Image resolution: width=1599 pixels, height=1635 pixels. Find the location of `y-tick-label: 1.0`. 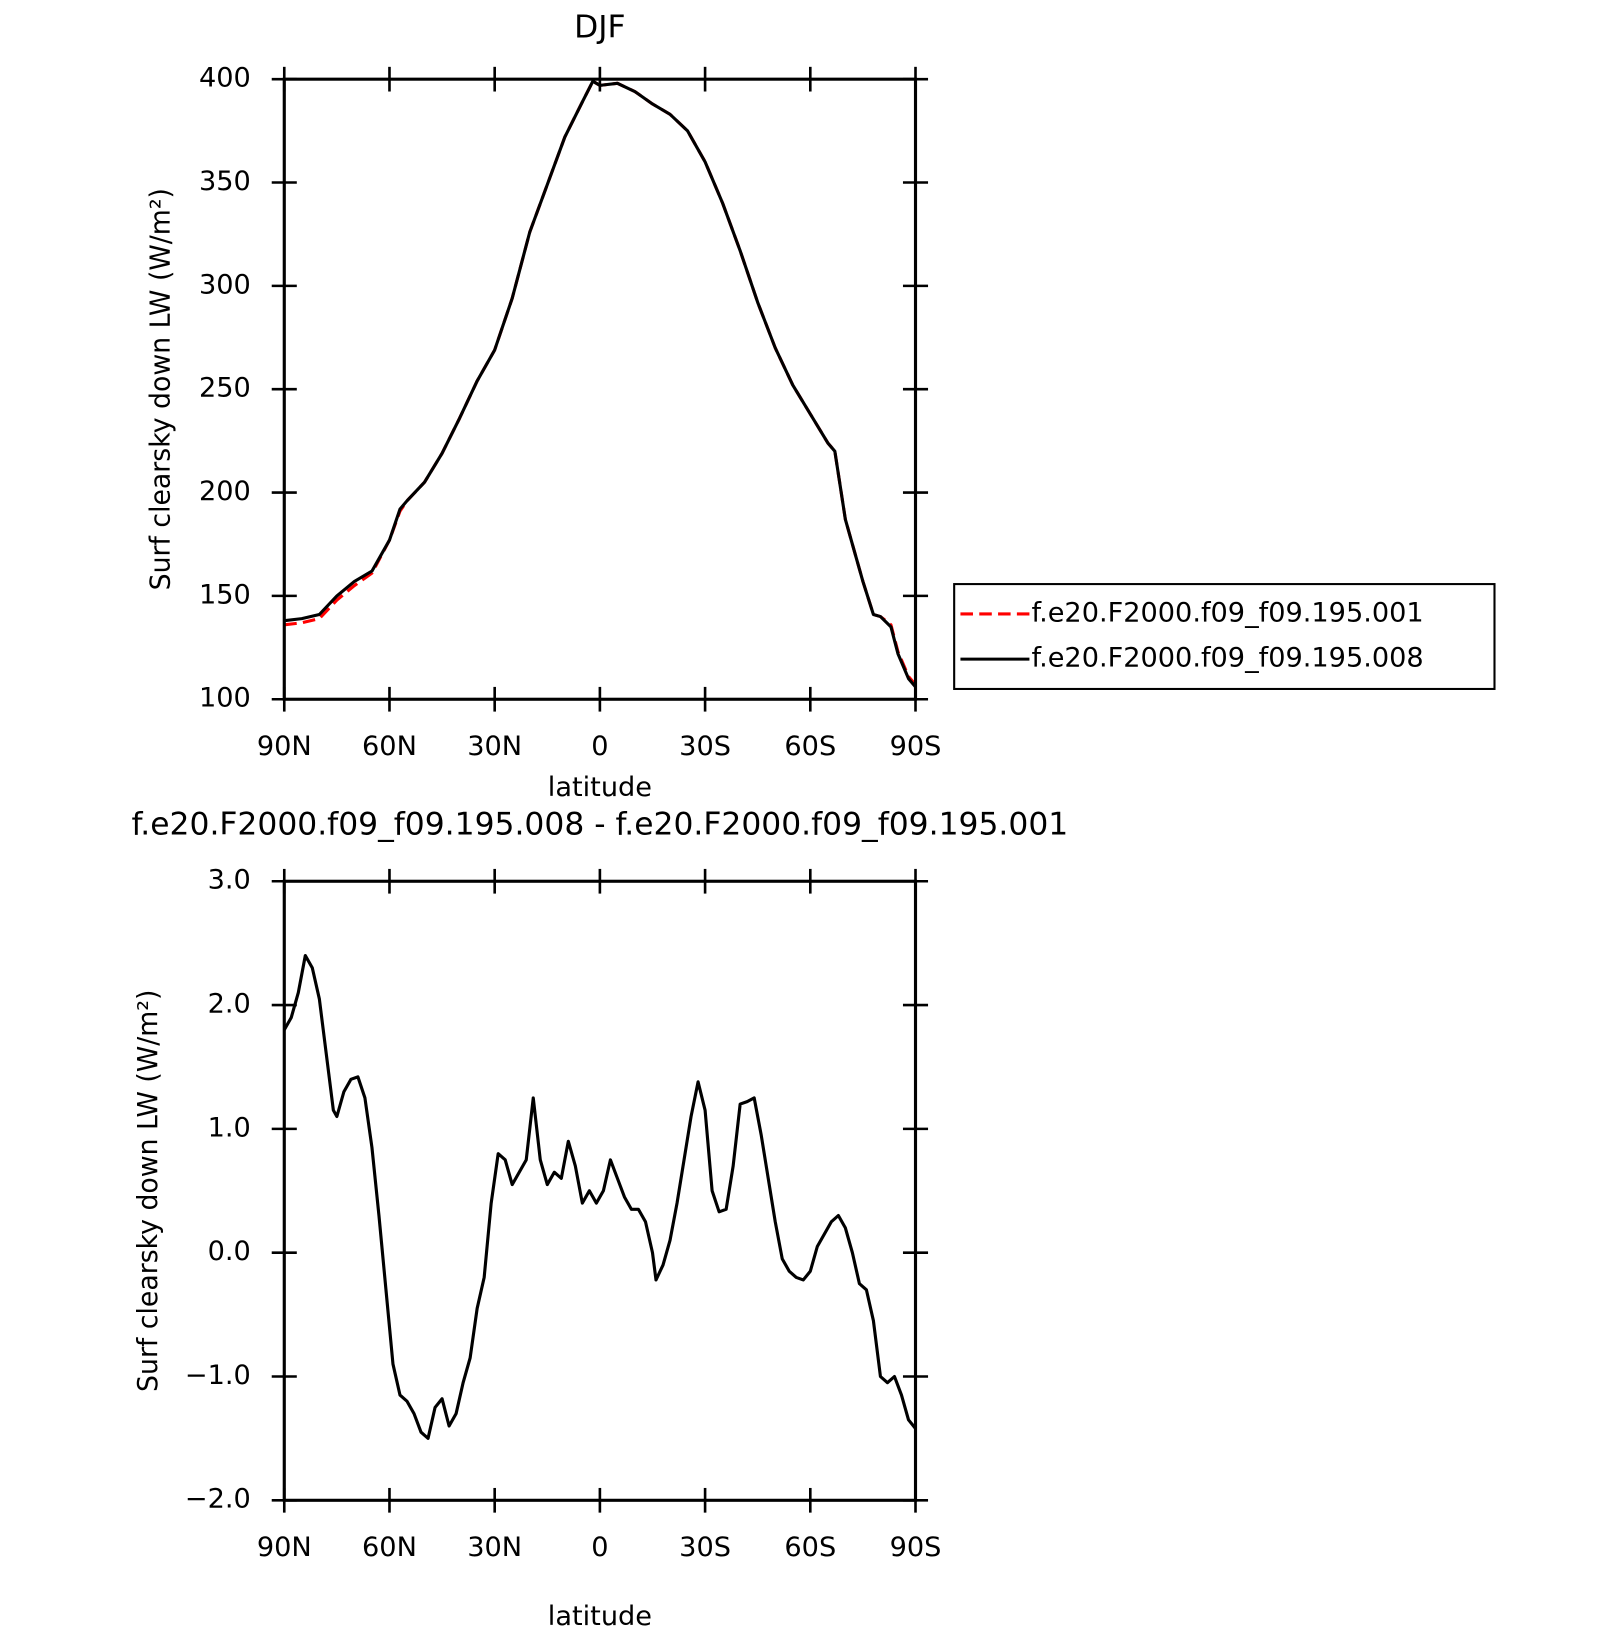

y-tick-label: 1.0 is located at coordinates (229, 1128).